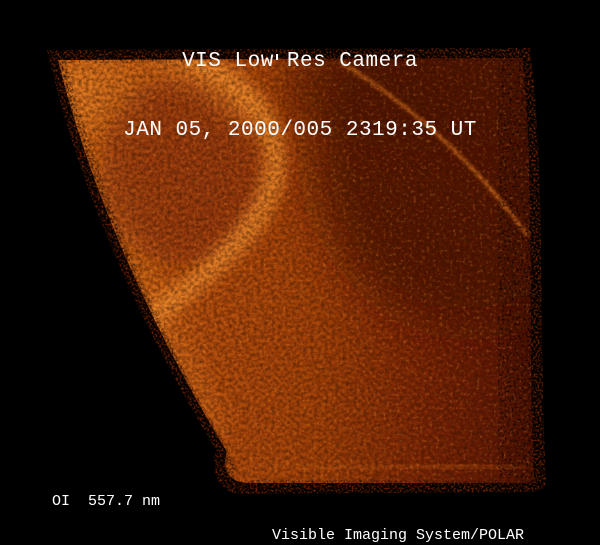 This screenshot has height=545, width=600. What do you see at coordinates (398, 535) in the screenshot?
I see `credit-line-1: Visible Imaging System/POLAR` at bounding box center [398, 535].